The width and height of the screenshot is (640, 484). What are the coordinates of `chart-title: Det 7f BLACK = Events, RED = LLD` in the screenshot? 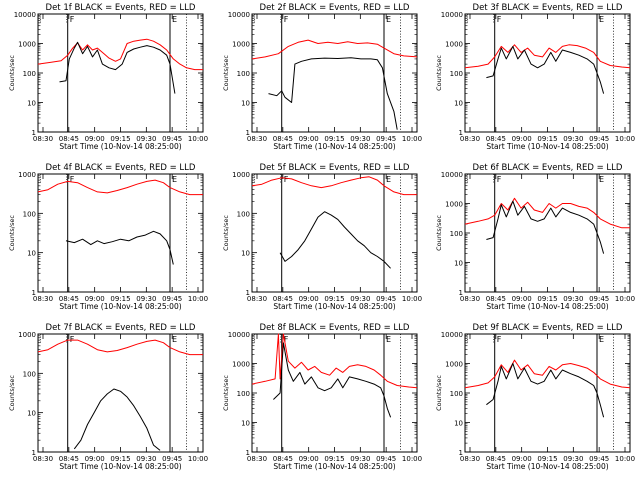 It's located at (121, 328).